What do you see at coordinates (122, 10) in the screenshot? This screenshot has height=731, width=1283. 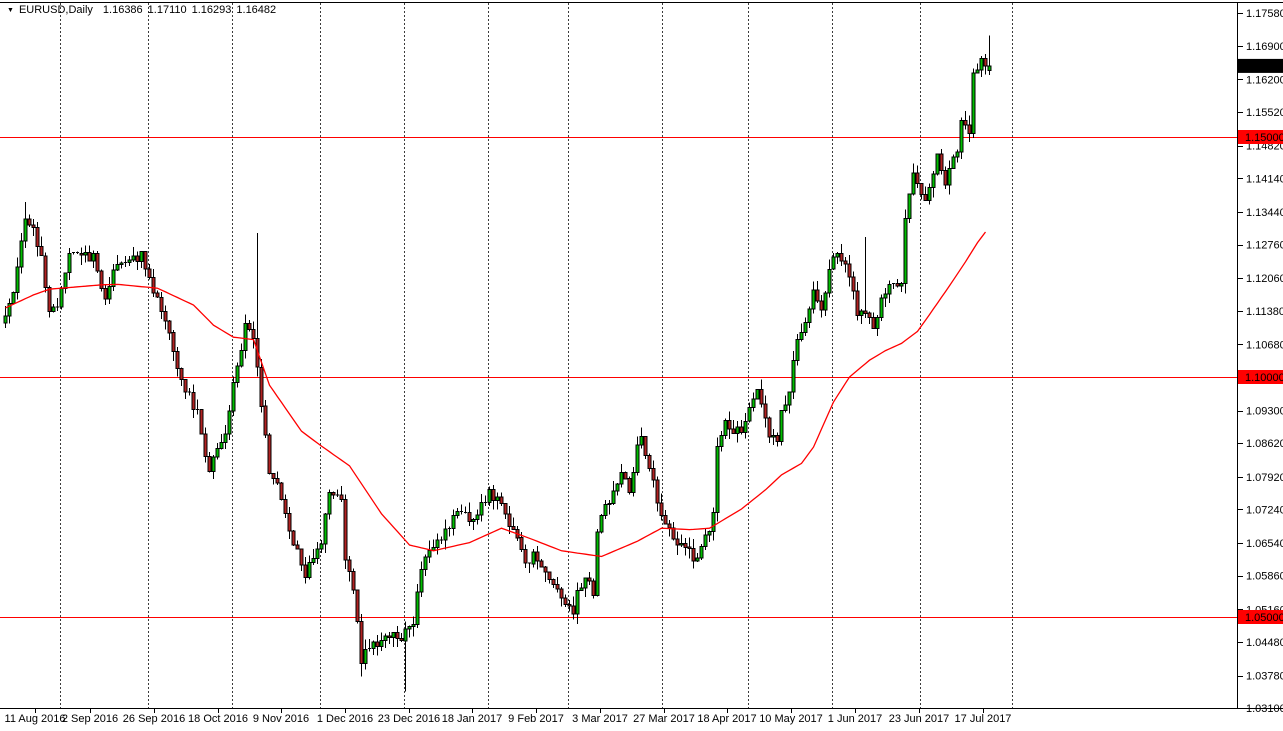 I see `ohlc-open-value: 1.16386` at bounding box center [122, 10].